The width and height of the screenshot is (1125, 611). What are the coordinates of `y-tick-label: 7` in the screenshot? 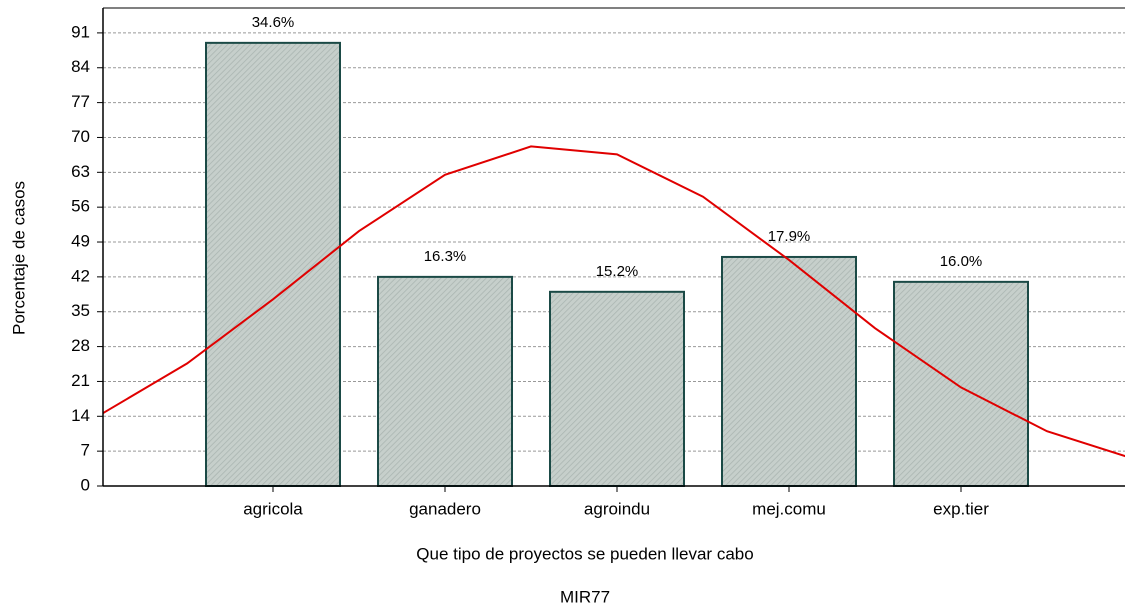 It's located at (85, 450).